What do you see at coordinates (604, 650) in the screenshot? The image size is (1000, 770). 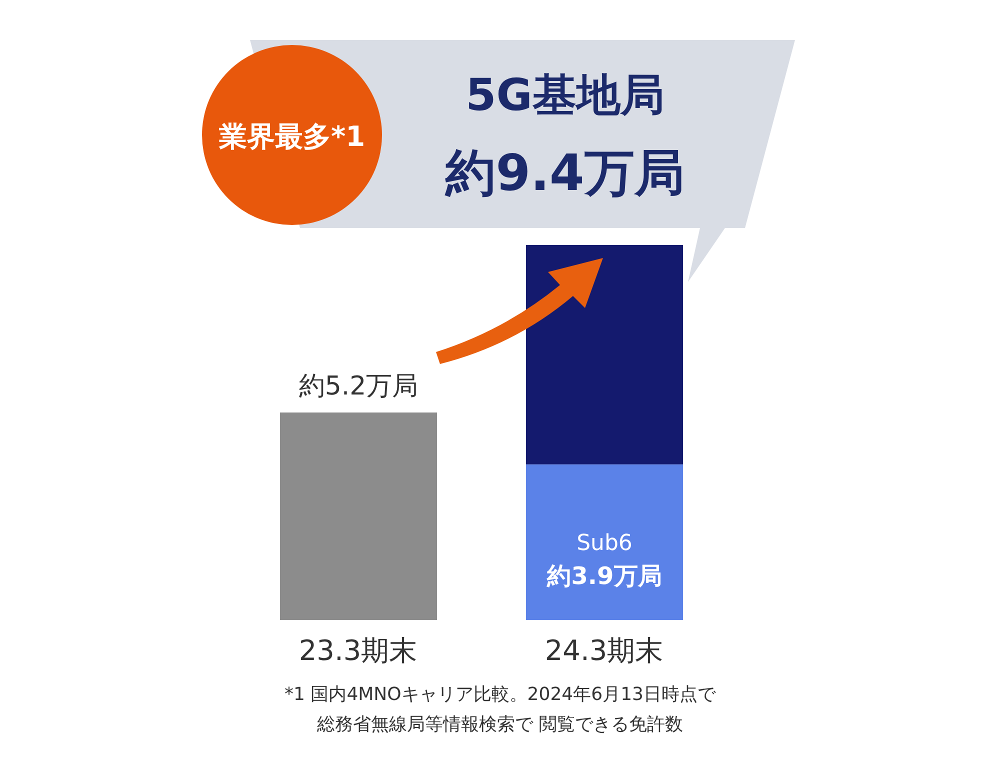 I see `x-tick-label: 24.3期末` at bounding box center [604, 650].